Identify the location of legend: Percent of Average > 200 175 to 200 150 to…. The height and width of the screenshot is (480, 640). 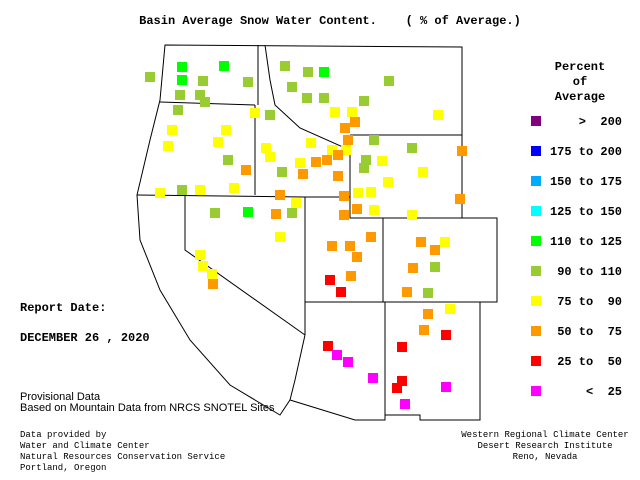
(576, 229).